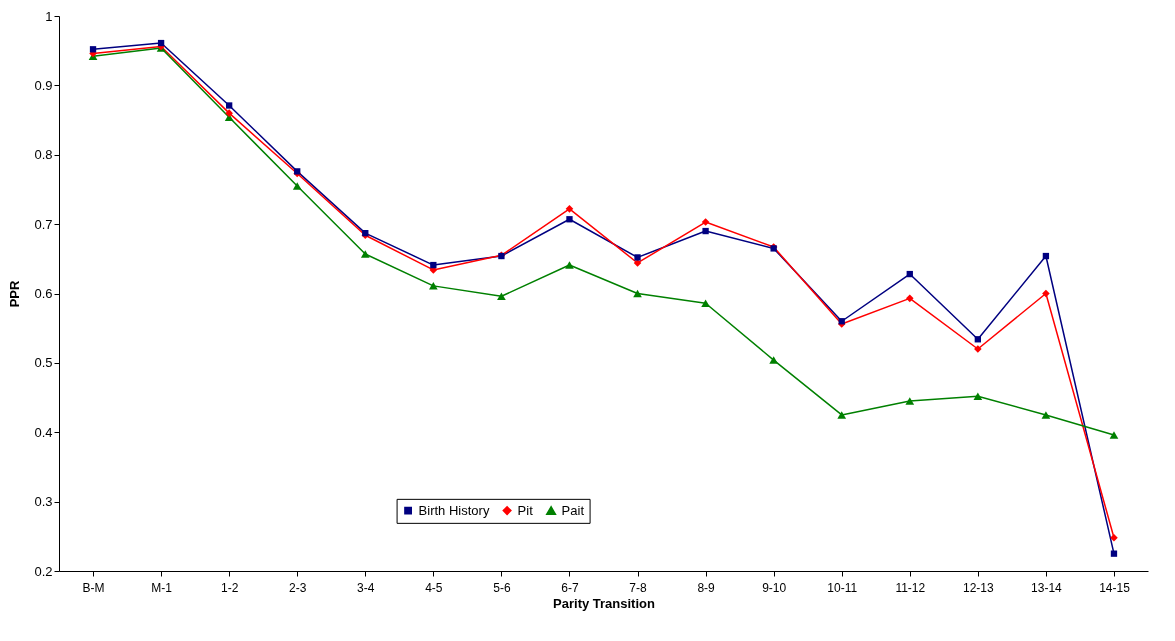 This screenshot has width=1175, height=641. I want to click on y-axis-title: PPR, so click(15, 294).